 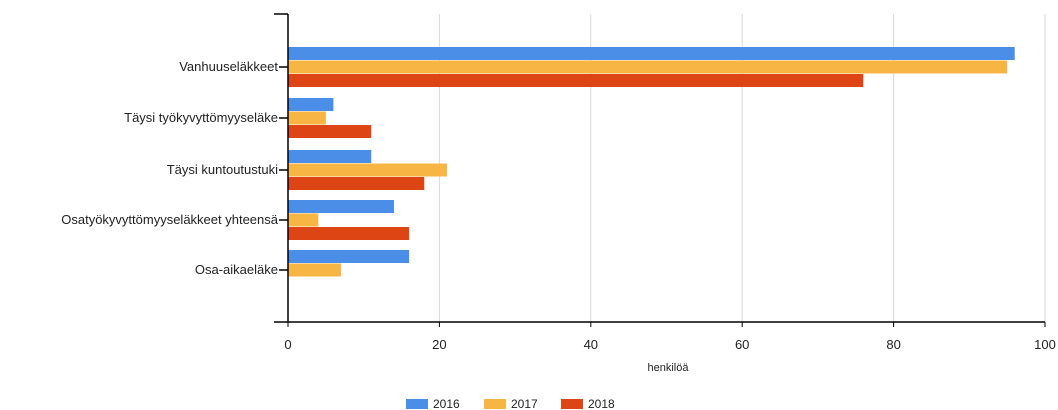 What do you see at coordinates (510, 403) in the screenshot?
I see `legend: 2016 2017 2018` at bounding box center [510, 403].